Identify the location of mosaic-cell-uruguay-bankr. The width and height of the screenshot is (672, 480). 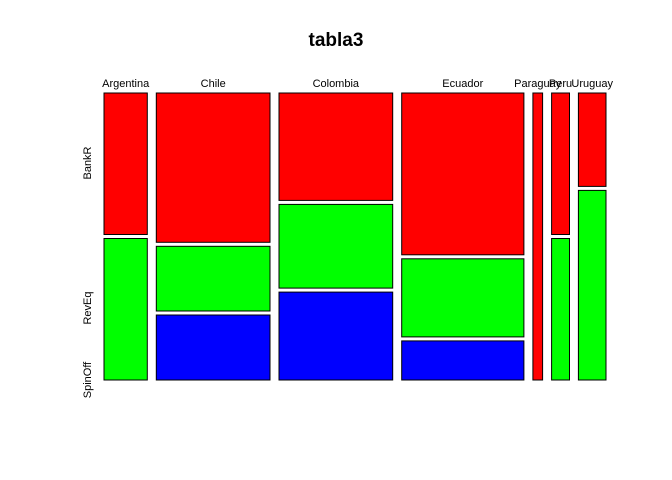
(592, 139).